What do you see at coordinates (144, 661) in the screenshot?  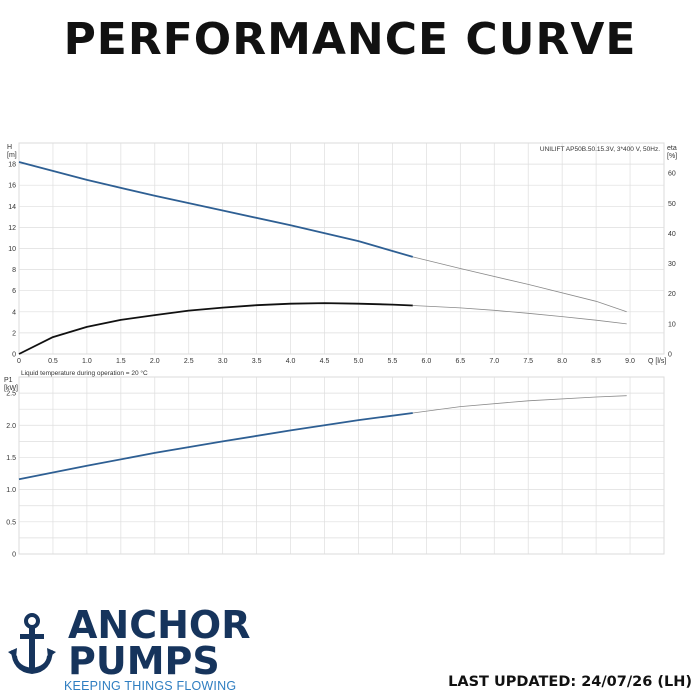 I see `brand-name-line2: PUMPS` at bounding box center [144, 661].